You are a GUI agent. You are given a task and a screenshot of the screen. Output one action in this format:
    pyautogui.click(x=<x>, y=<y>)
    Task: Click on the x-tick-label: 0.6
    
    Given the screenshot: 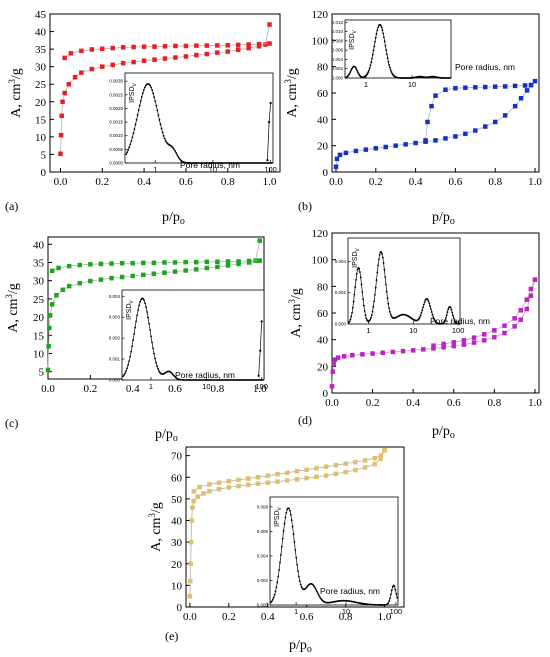 What is the action you would take?
    pyautogui.click(x=175, y=389)
    